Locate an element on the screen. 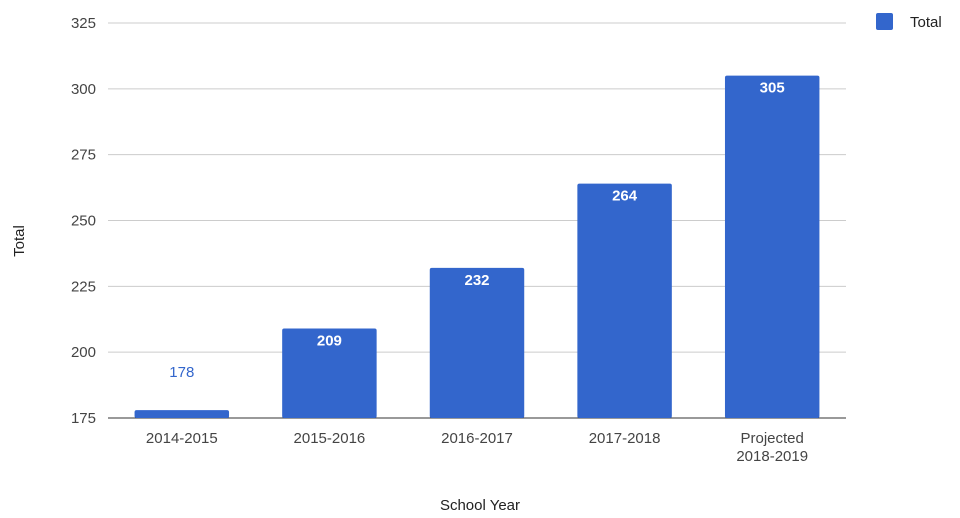 The width and height of the screenshot is (960, 518). bar-value-label: 232 is located at coordinates (476, 280).